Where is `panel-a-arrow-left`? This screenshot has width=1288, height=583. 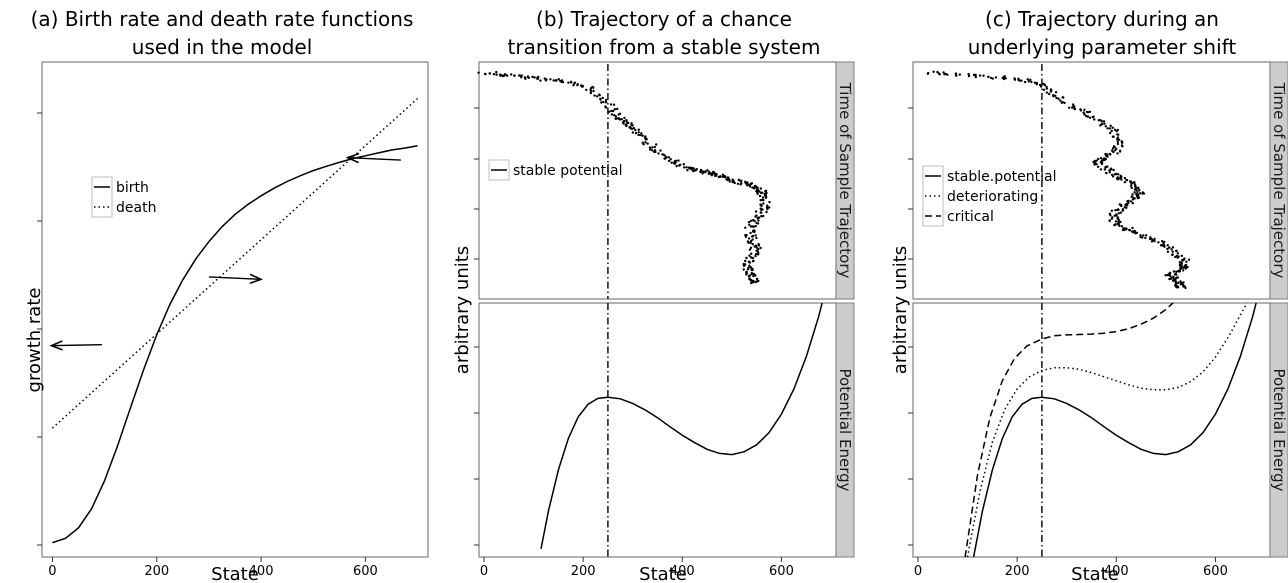
panel-a-arrow-left is located at coordinates (77, 345).